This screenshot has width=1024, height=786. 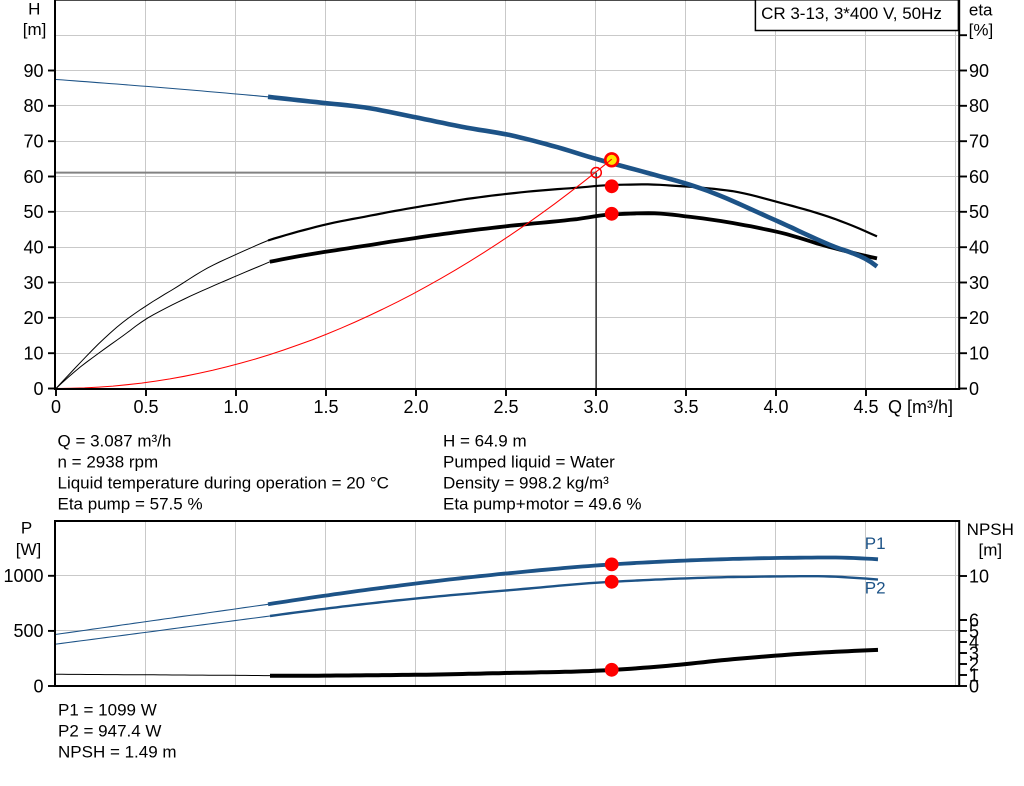 What do you see at coordinates (485, 441) in the screenshot?
I see `svg-text: H = 64.9 m` at bounding box center [485, 441].